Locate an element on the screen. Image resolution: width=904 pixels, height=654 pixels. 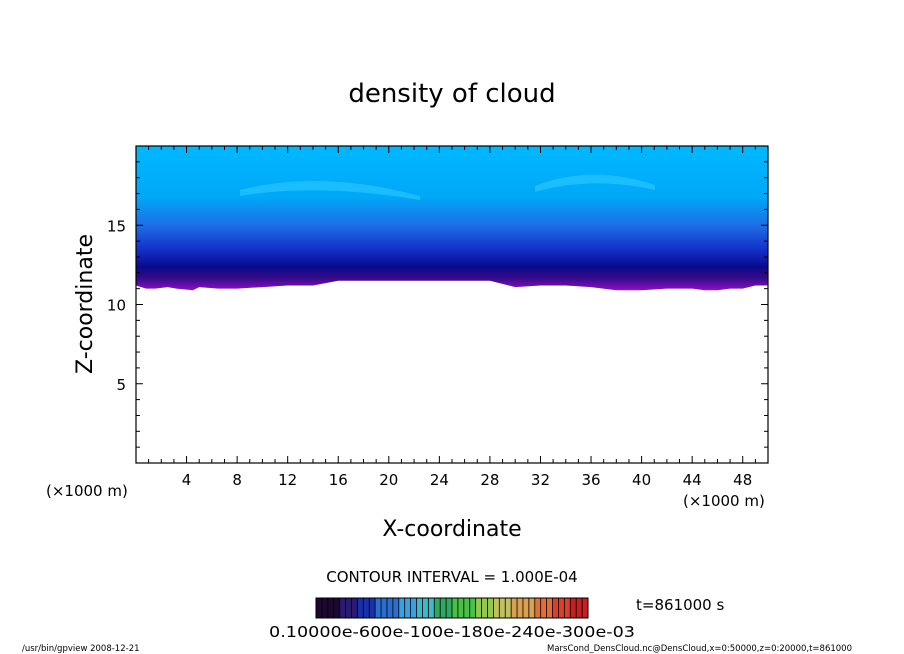
x-tick-label: 36 is located at coordinates (590, 480).